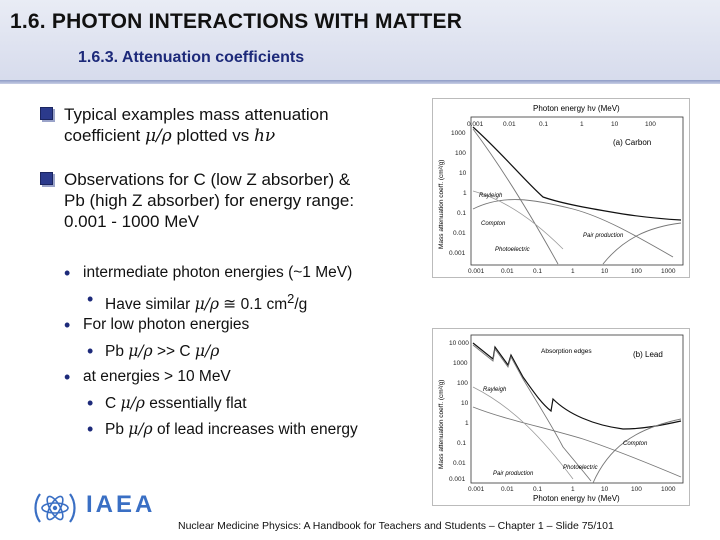 This screenshot has height=540, width=720. Describe the element at coordinates (207, 179) in the screenshot. I see `bullet-line: Observations for C (low Z absorber) &` at that location.